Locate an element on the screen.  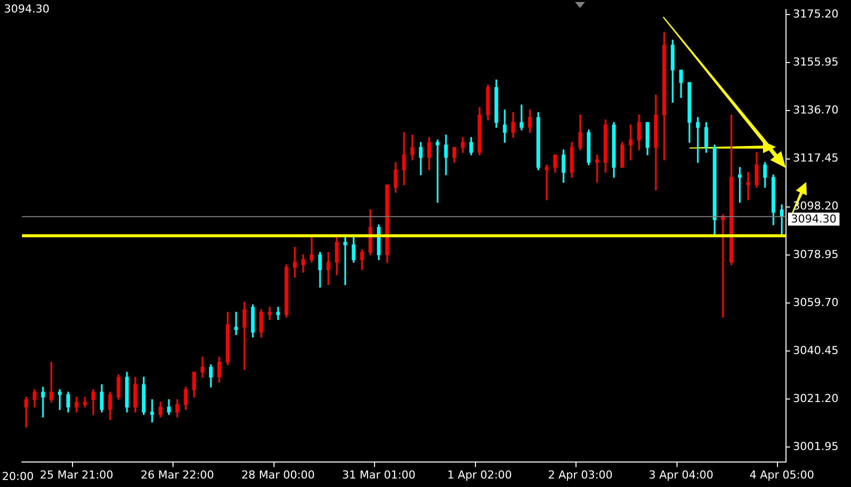
x-tick-label: 26 Mar 22:00 is located at coordinates (177, 475).